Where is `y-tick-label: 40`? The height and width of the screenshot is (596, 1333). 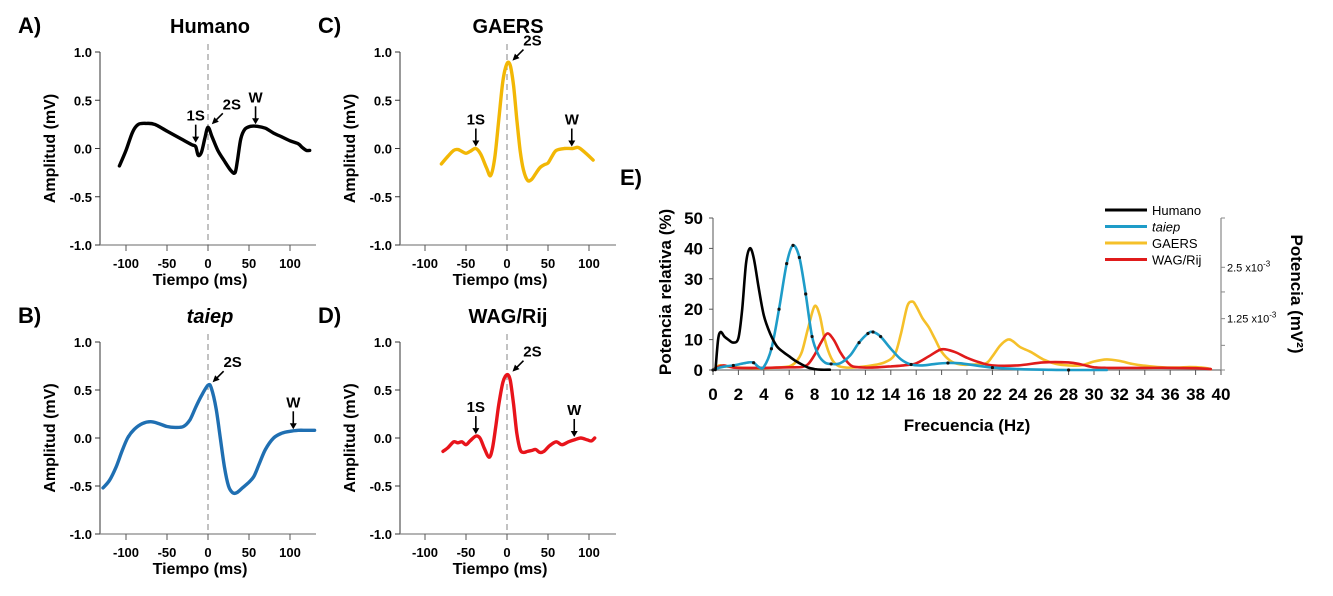
y-tick-label: 40 is located at coordinates (693, 248).